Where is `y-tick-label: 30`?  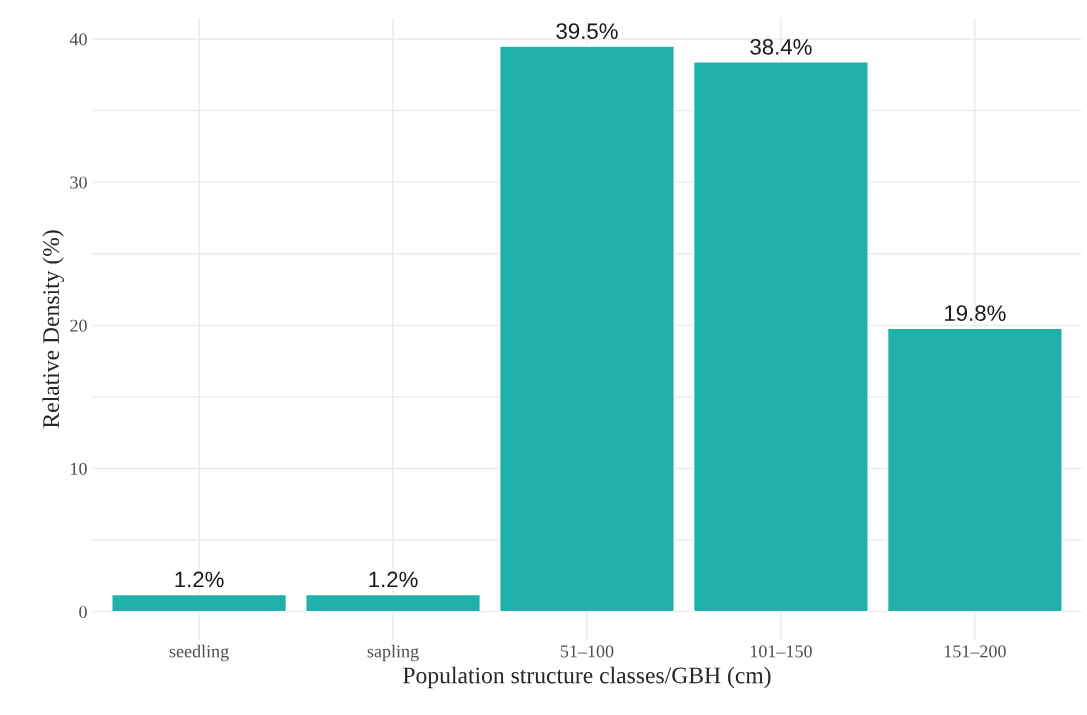 y-tick-label: 30 is located at coordinates (78, 182).